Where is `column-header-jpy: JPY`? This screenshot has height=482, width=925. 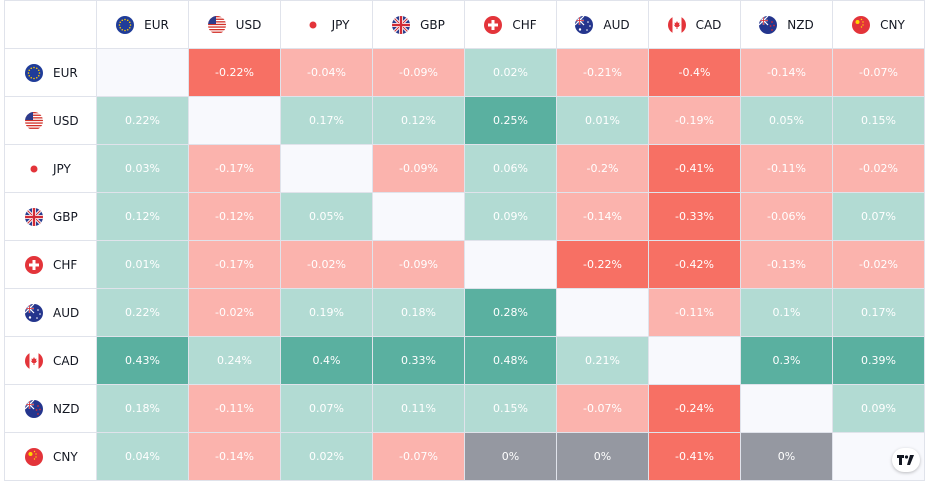
column-header-jpy: JPY is located at coordinates (326, 24).